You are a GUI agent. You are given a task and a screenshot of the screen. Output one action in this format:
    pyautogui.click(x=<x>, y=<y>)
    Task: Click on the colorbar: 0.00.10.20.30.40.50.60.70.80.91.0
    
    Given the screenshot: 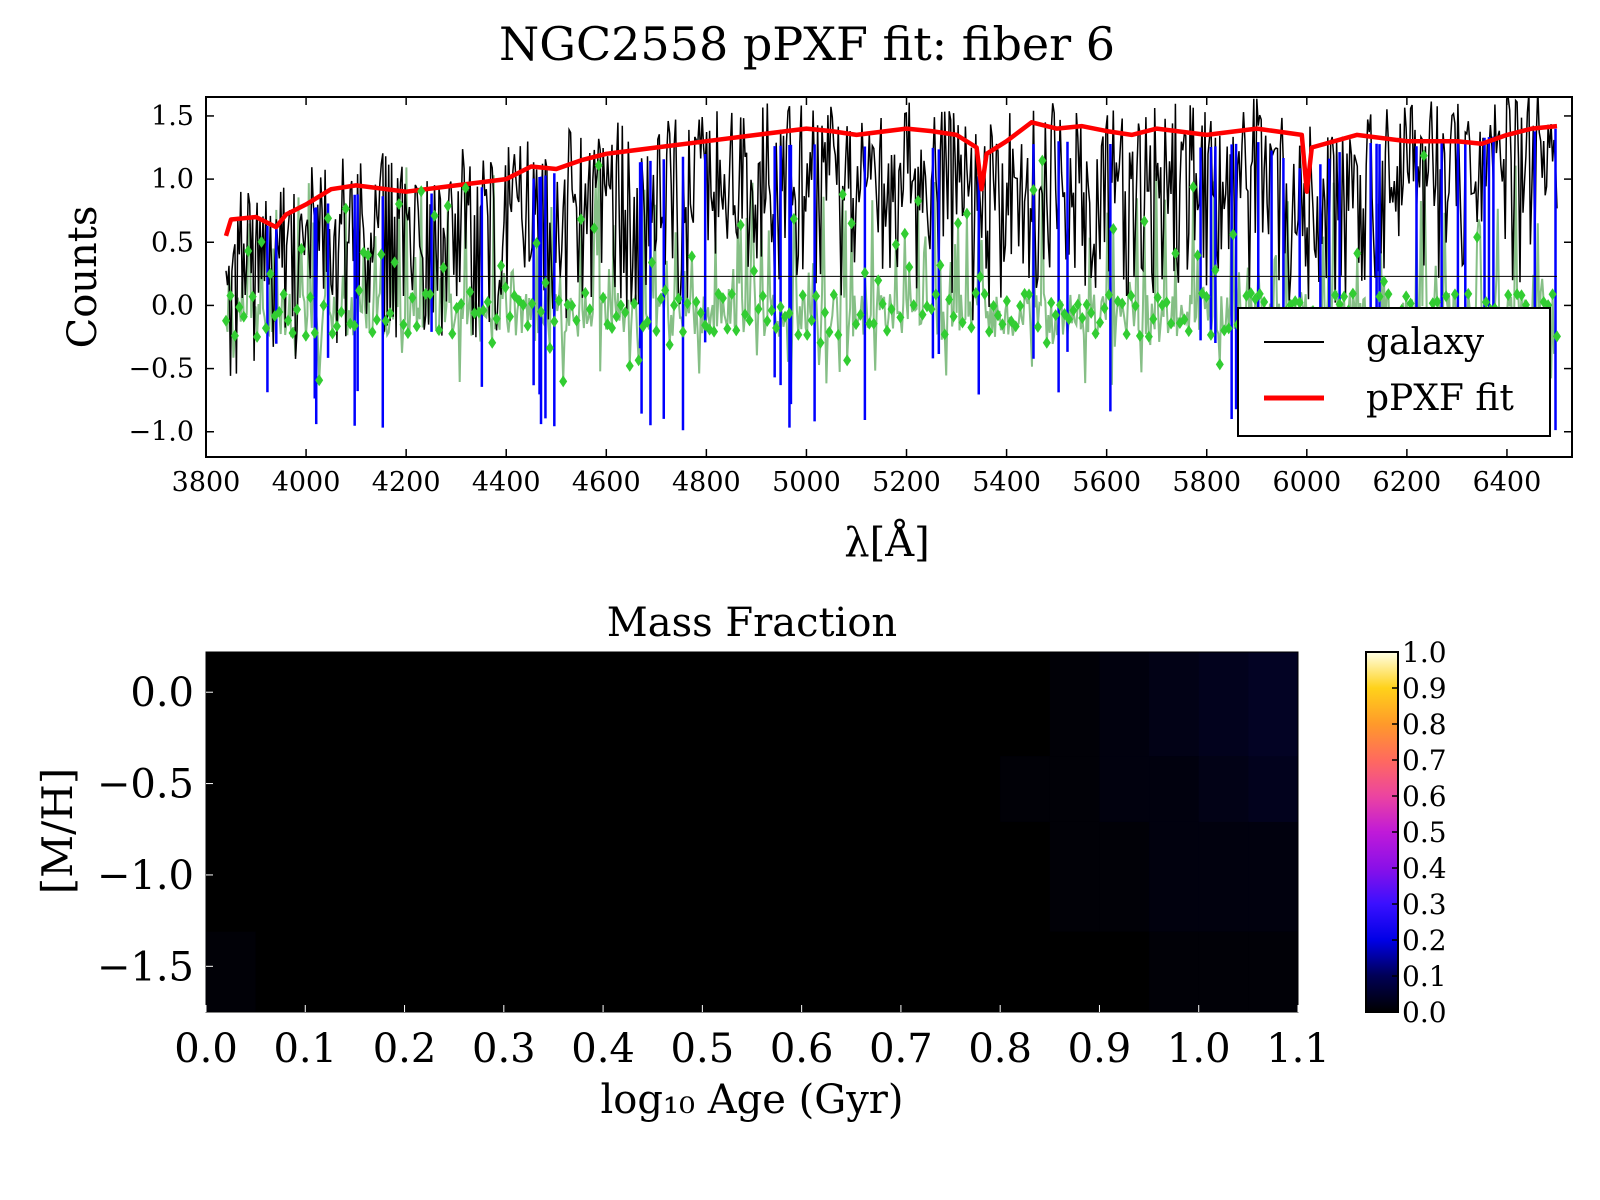 What is the action you would take?
    pyautogui.click(x=1406, y=832)
    